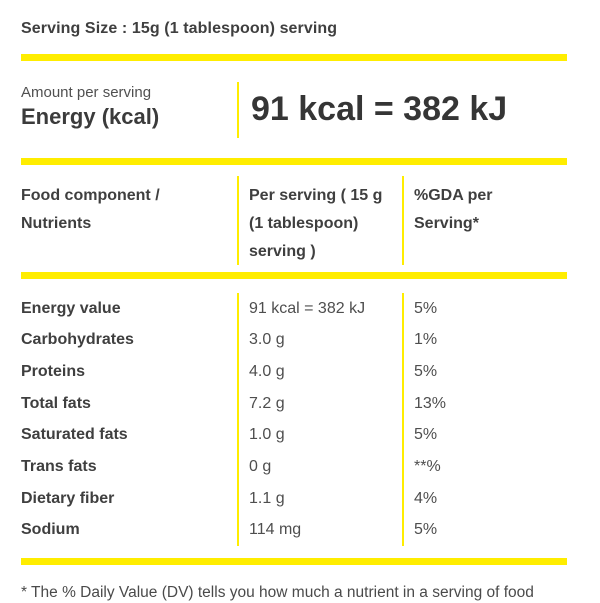 The image size is (600, 603). Describe the element at coordinates (294, 275) in the screenshot. I see `divider-bar-header-bottom` at that location.